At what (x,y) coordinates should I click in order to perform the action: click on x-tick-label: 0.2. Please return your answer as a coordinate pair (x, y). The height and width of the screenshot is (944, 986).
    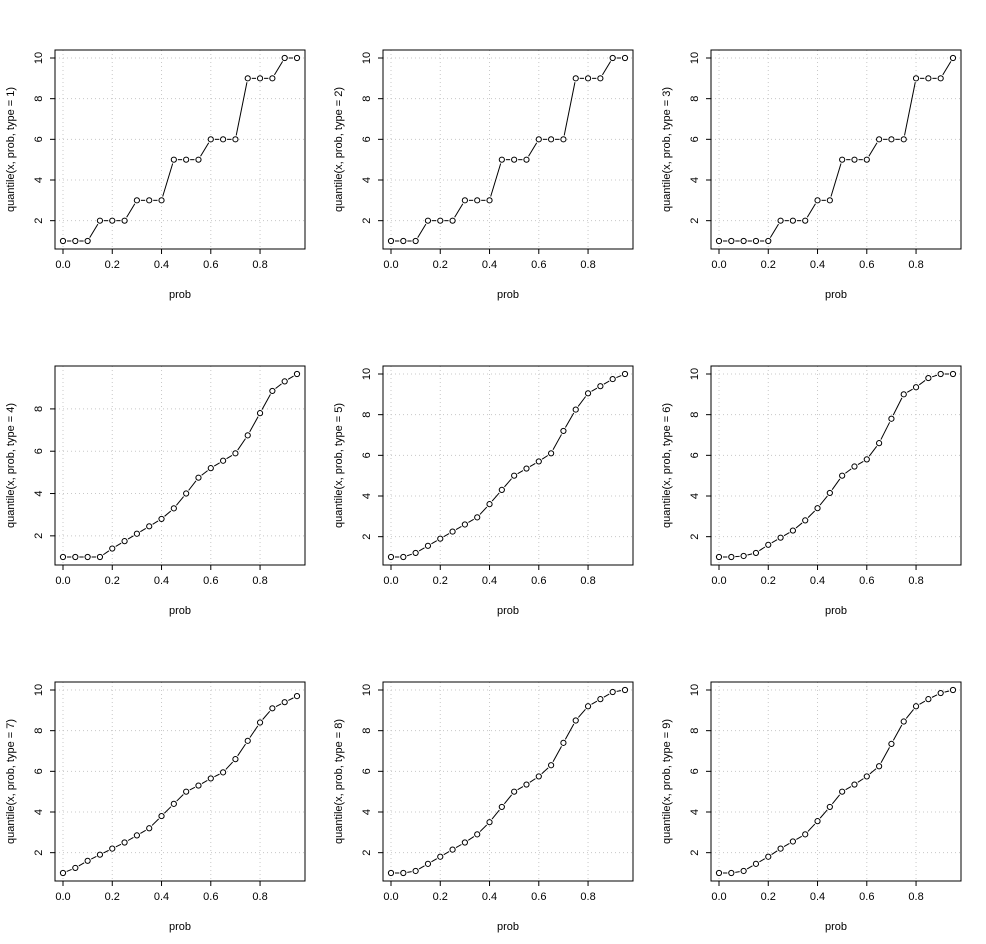
    Looking at the image, I should click on (112, 265).